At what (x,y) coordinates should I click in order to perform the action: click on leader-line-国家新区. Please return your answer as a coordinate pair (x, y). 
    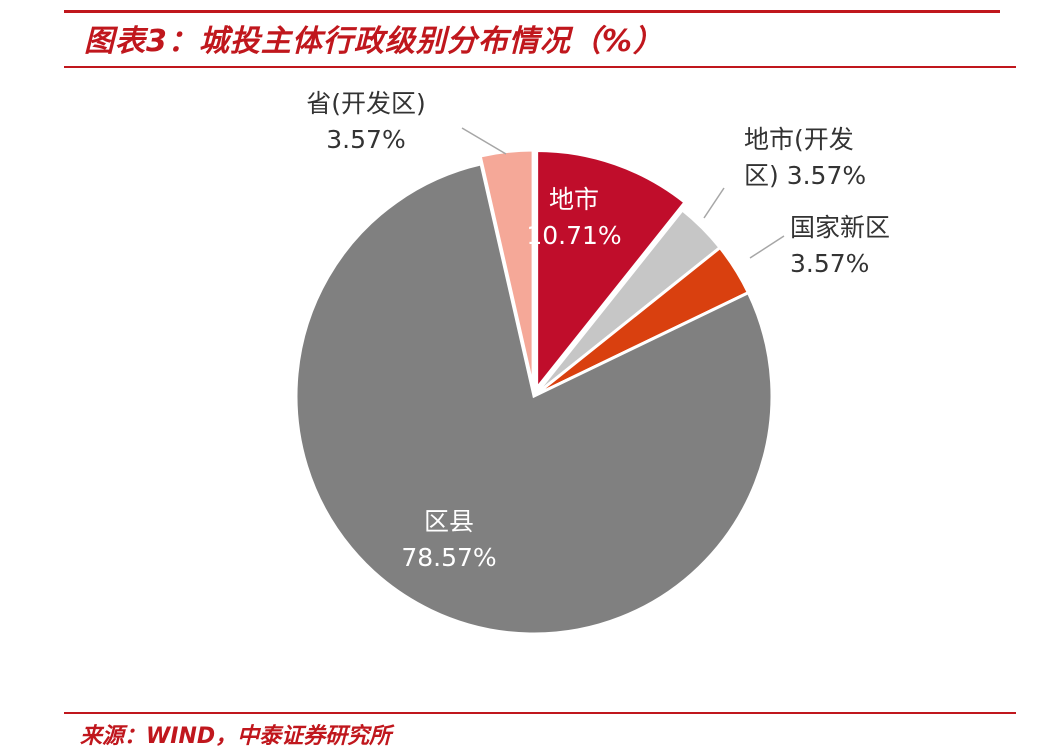
    Looking at the image, I should click on (767, 247).